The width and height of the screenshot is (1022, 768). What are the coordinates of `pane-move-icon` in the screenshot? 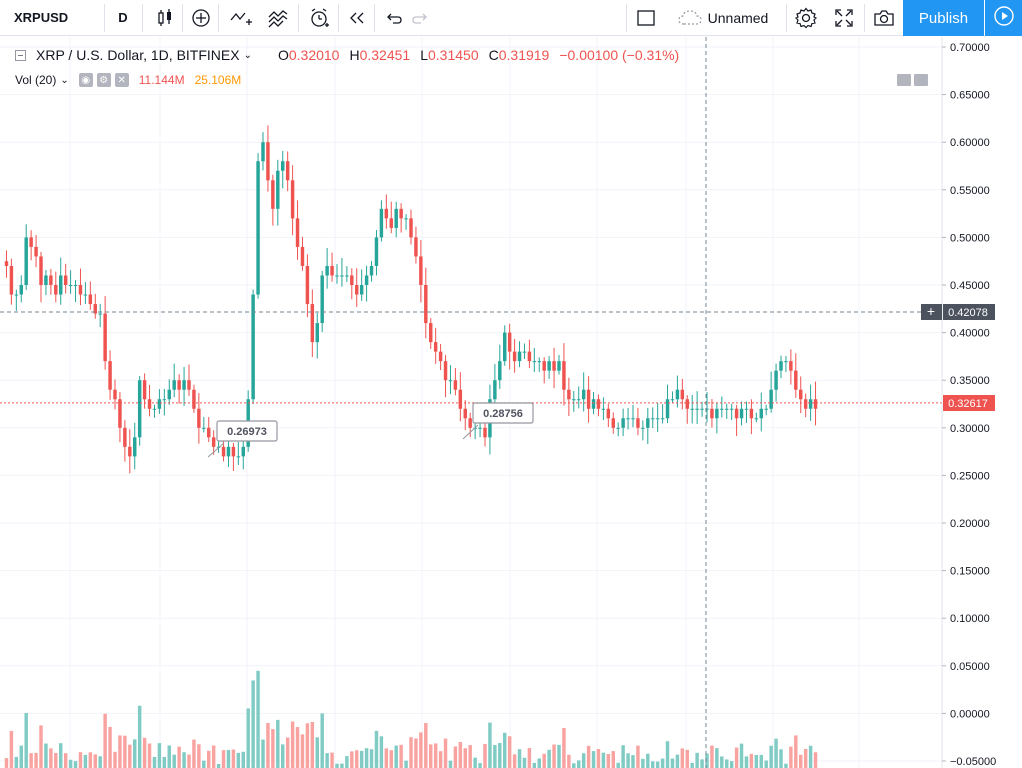 It's located at (921, 80).